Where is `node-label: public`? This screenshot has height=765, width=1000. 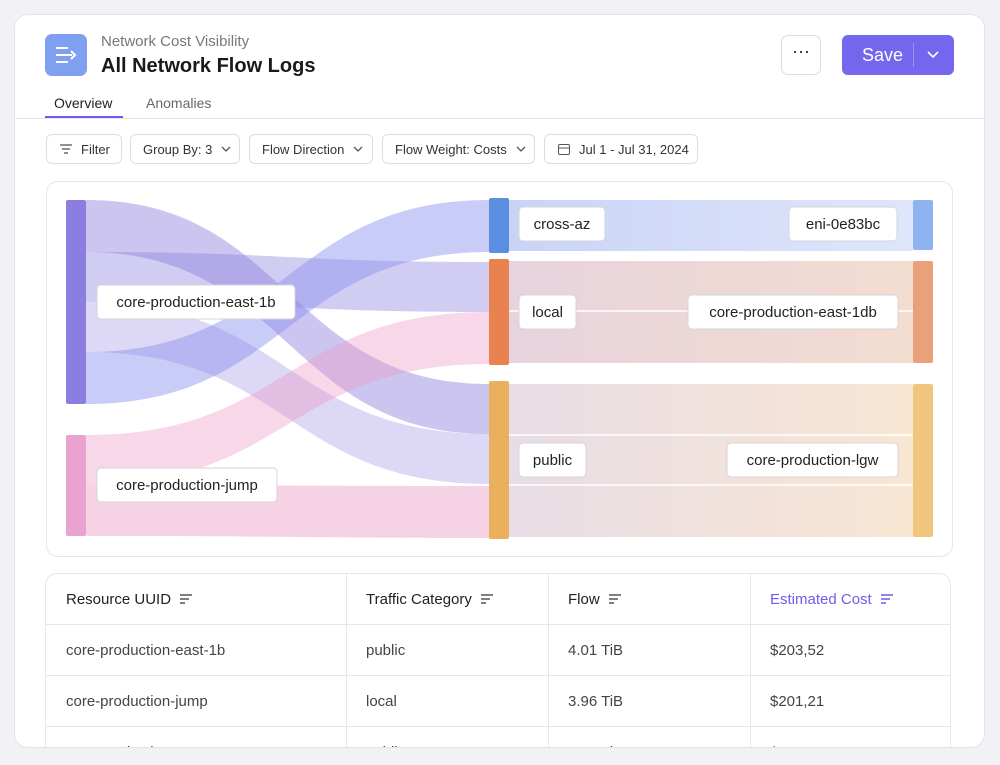
node-label: public is located at coordinates (553, 460).